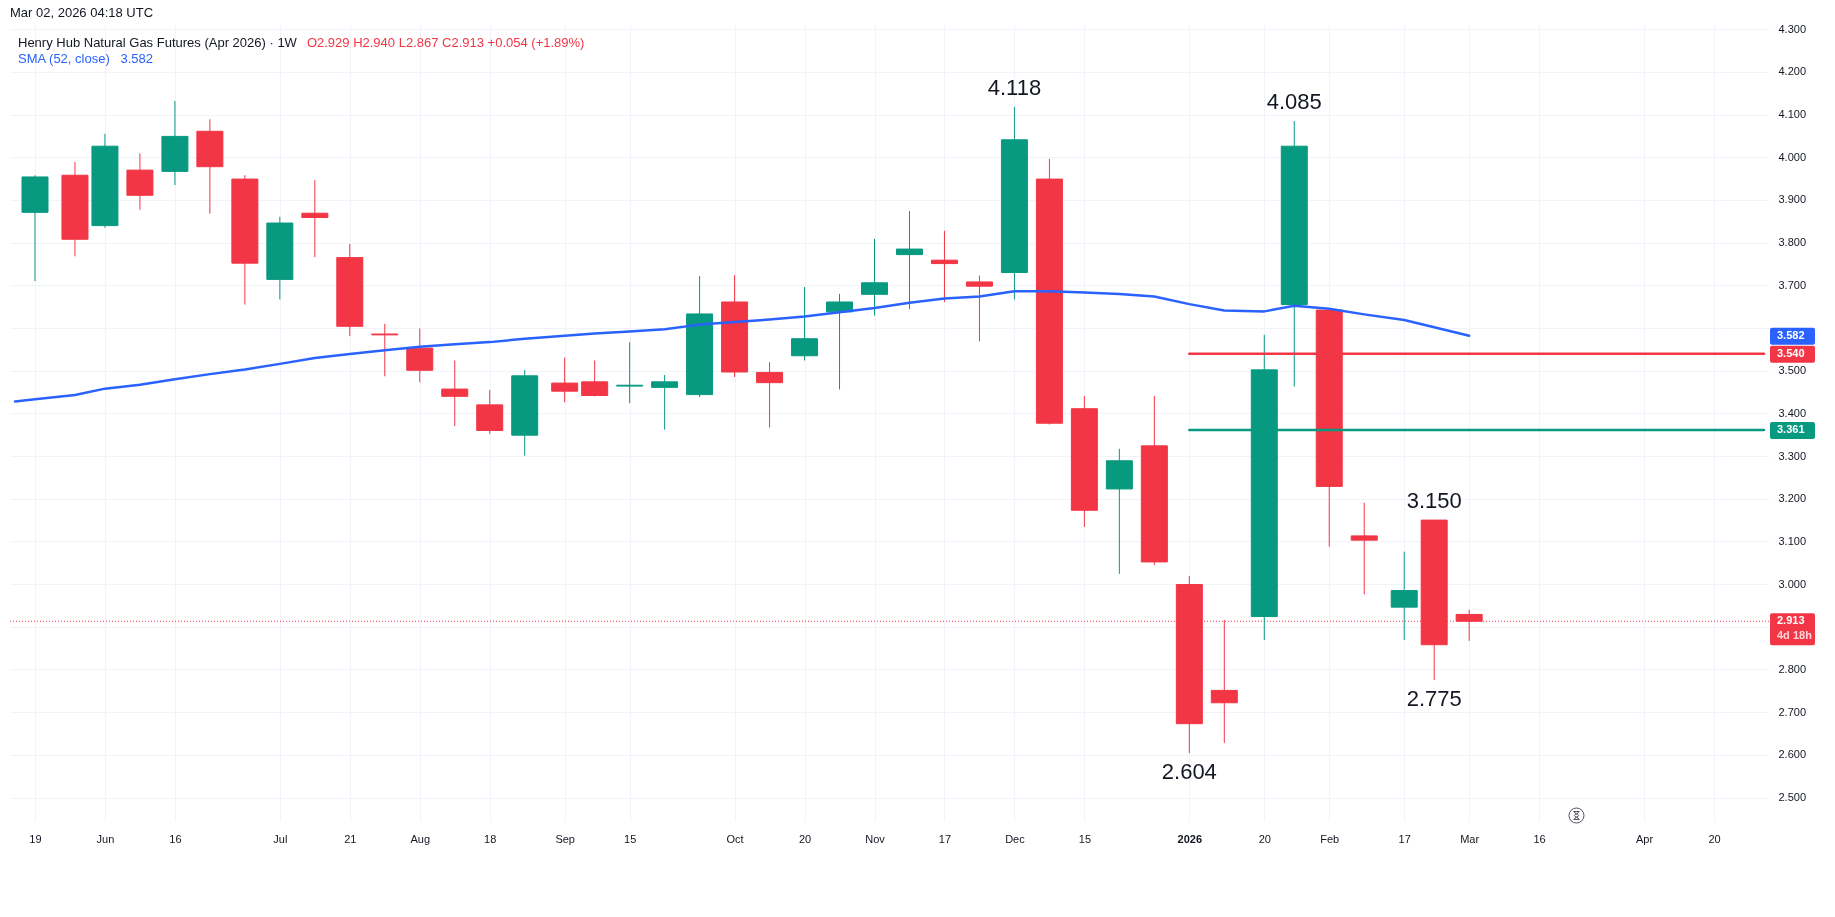 The image size is (1835, 917). What do you see at coordinates (1470, 838) in the screenshot?
I see `x-tick-label: Mar` at bounding box center [1470, 838].